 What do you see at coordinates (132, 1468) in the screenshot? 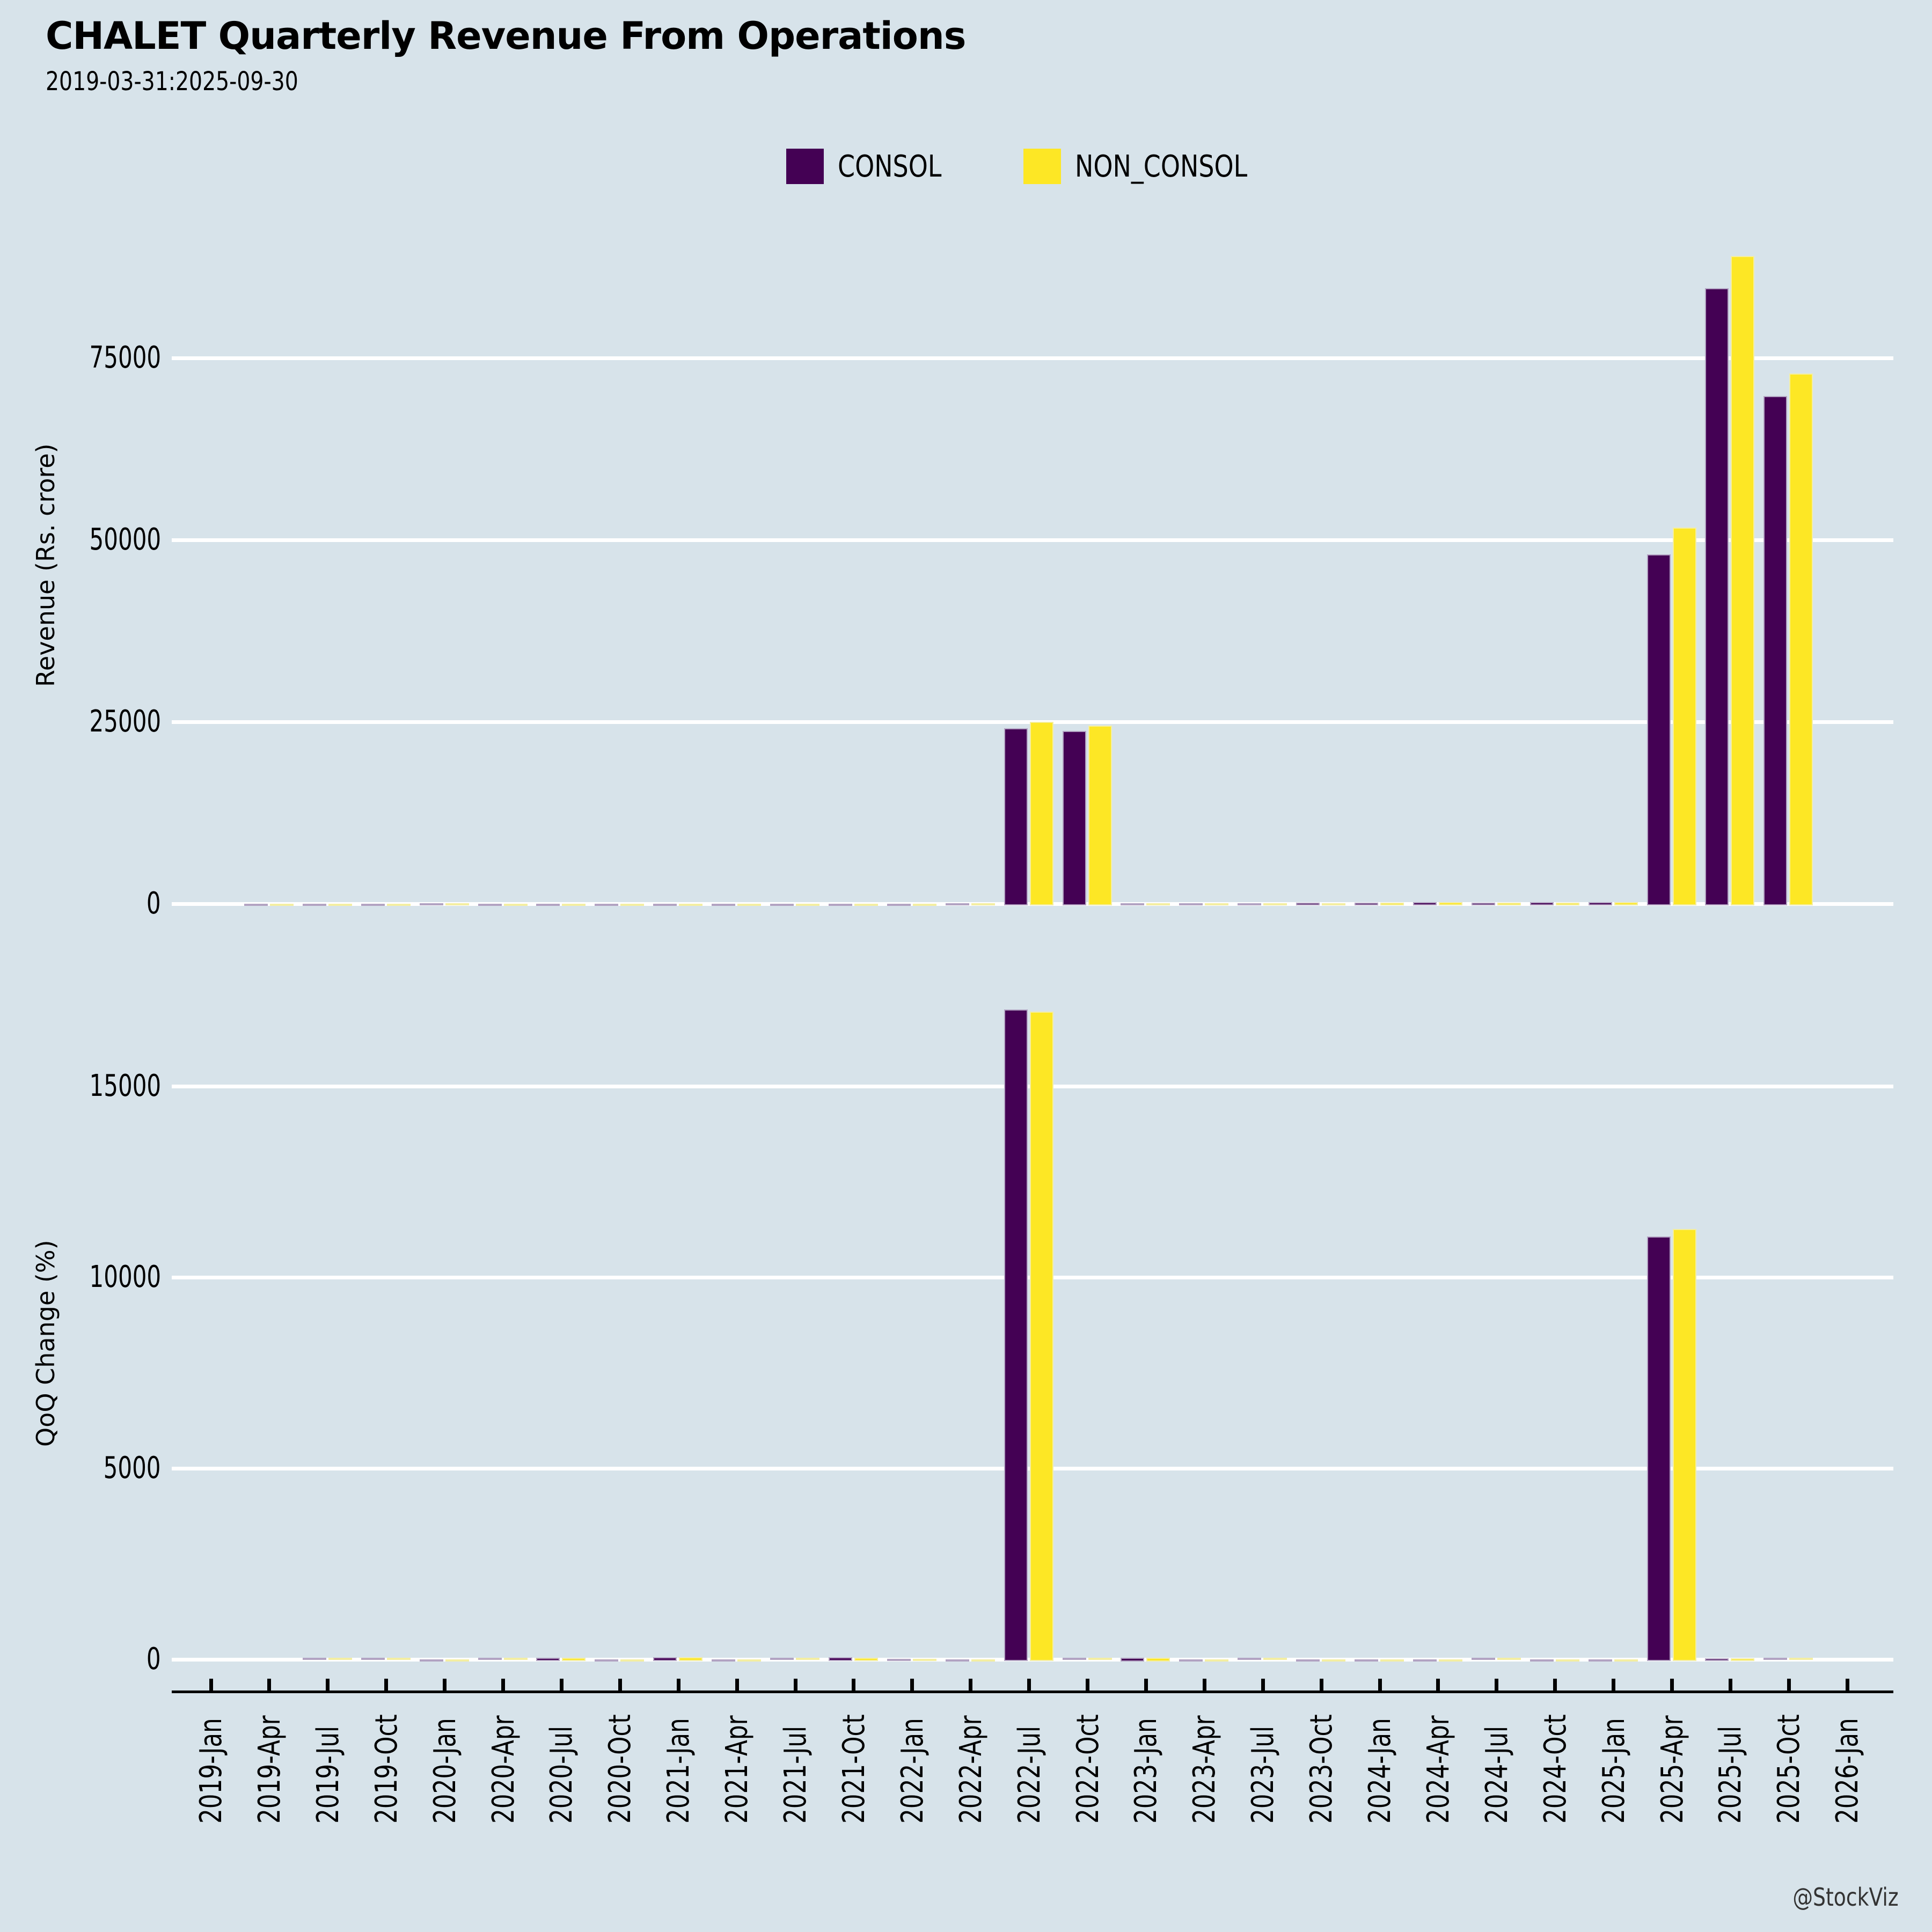
I see `y-tick-label-text: 5000` at bounding box center [132, 1468].